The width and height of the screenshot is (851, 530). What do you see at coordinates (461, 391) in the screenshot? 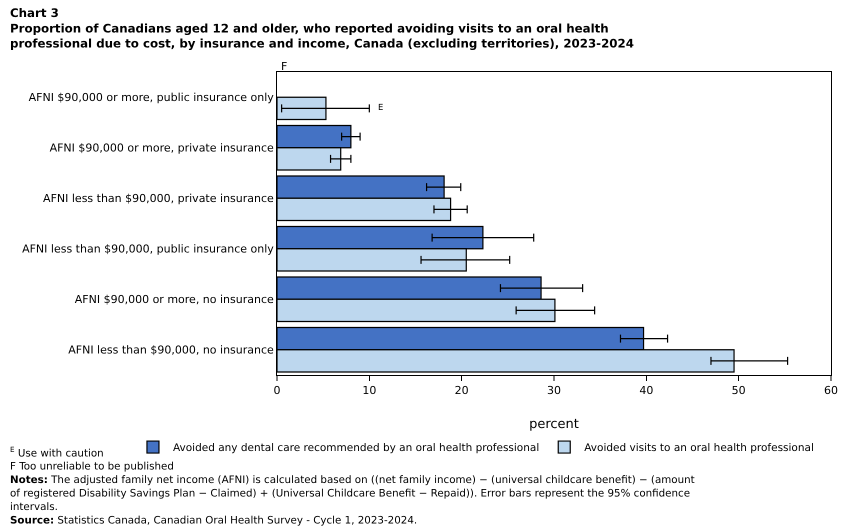
I see `x-tick-label: 20` at bounding box center [461, 391].